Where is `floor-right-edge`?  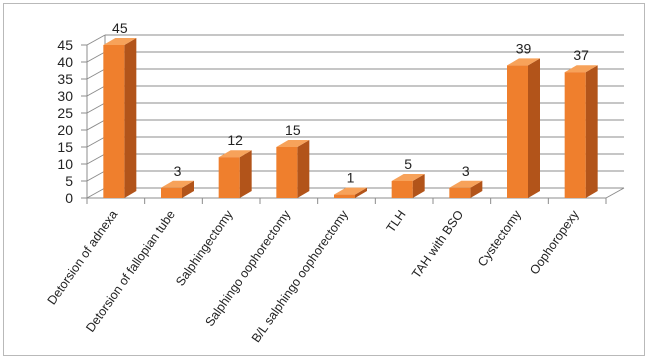
floor-right-edge is located at coordinates (615, 193).